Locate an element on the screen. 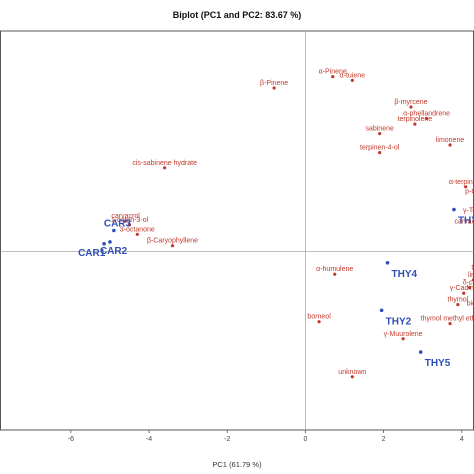 The height and width of the screenshot is (474, 474). variable-label: thymol methyl ethe is located at coordinates (447, 319).